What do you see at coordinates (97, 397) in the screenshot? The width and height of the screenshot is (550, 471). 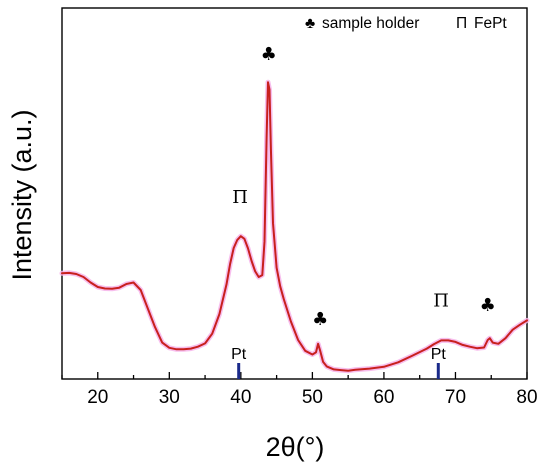 I see `x-tick-label-20: 20` at bounding box center [97, 397].